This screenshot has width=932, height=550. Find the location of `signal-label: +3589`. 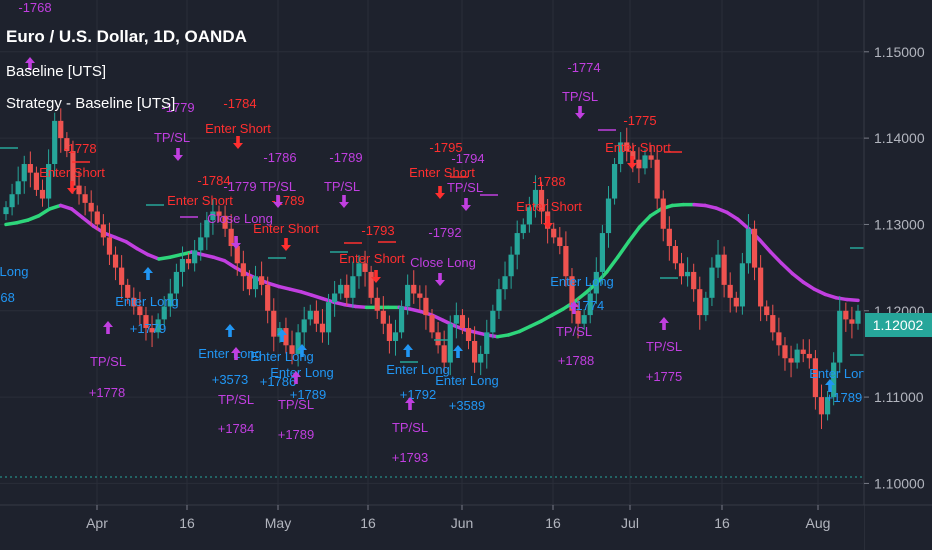

signal-label: +3589 is located at coordinates (467, 405).